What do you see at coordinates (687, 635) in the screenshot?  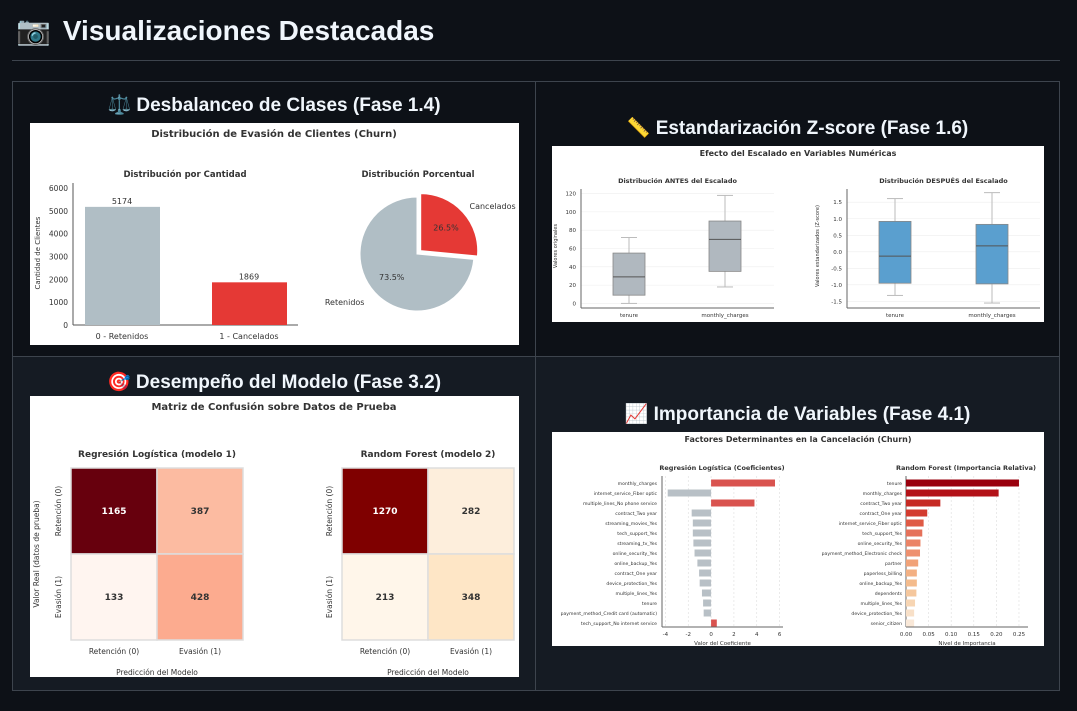 I see `x-tick-label: -2` at bounding box center [687, 635].